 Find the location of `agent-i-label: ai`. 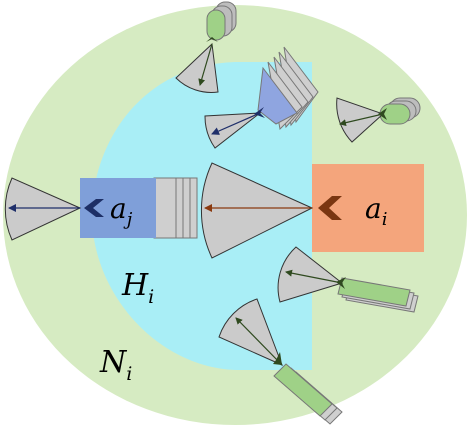

agent-i-label: ai is located at coordinates (376, 211).